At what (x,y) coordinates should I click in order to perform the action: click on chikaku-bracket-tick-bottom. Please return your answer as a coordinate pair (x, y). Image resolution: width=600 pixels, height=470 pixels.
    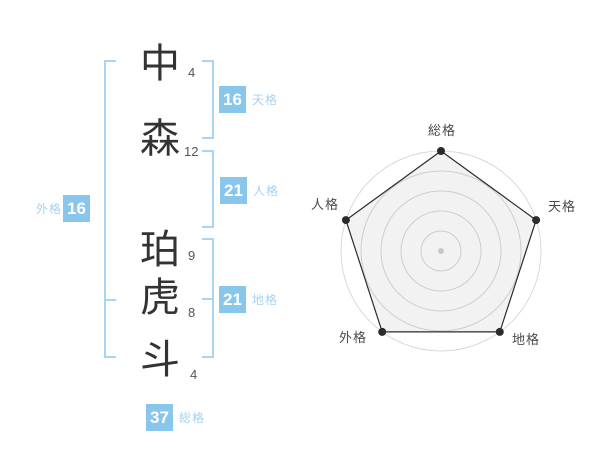
    Looking at the image, I should click on (208, 357).